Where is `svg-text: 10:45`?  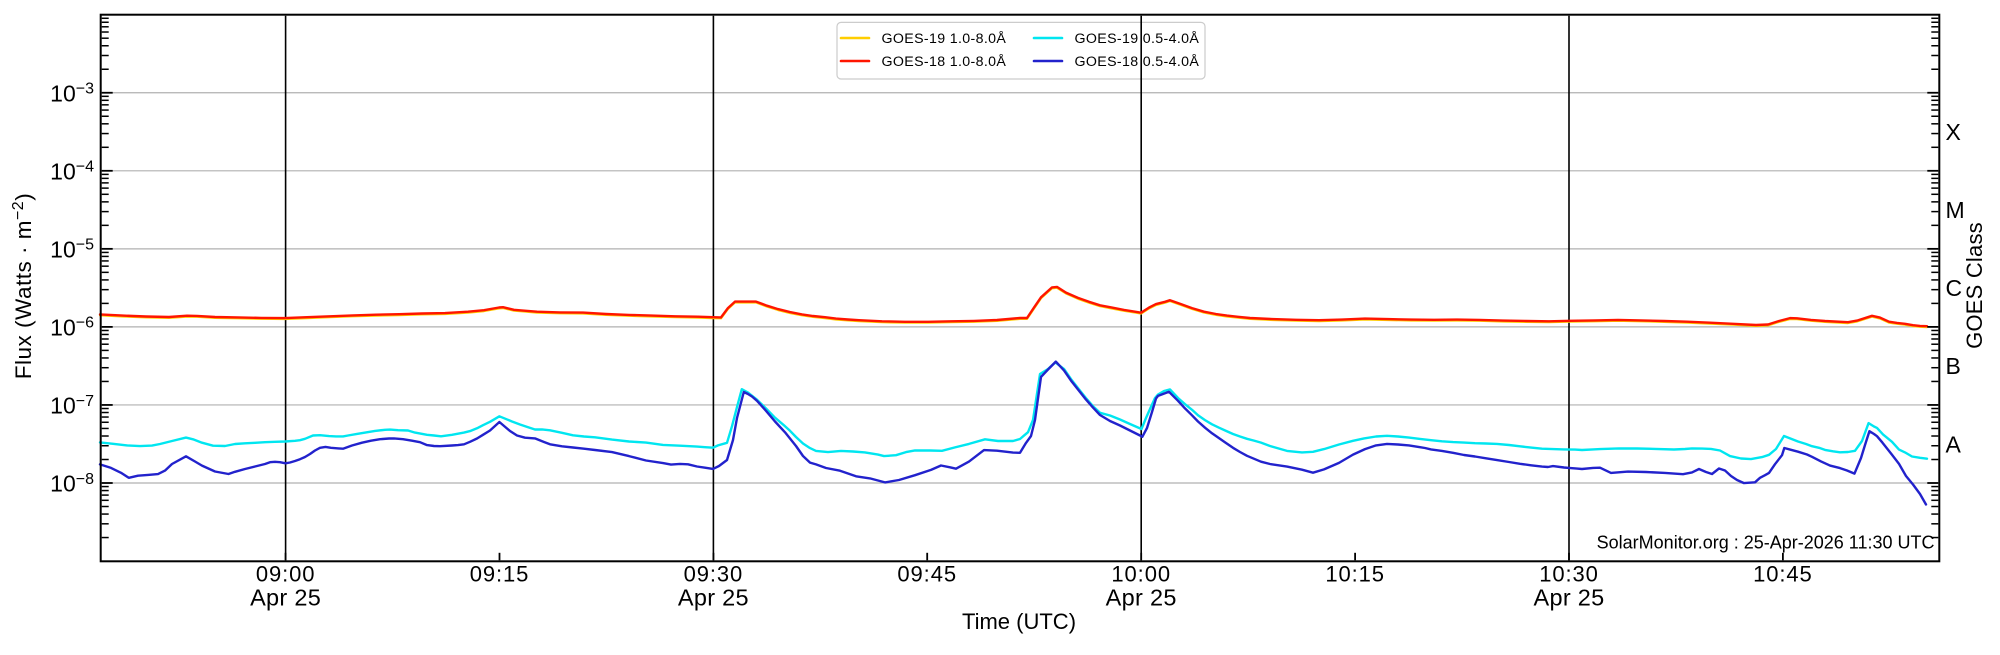
svg-text: 10:45 is located at coordinates (1783, 574).